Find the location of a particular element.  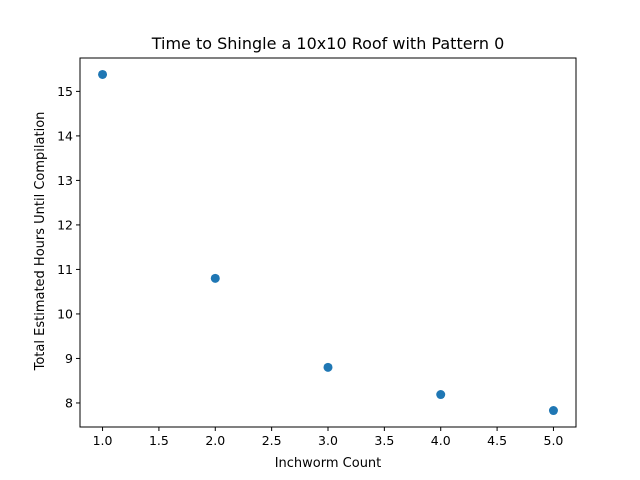

y-tick-label: 12 is located at coordinates (65, 224).